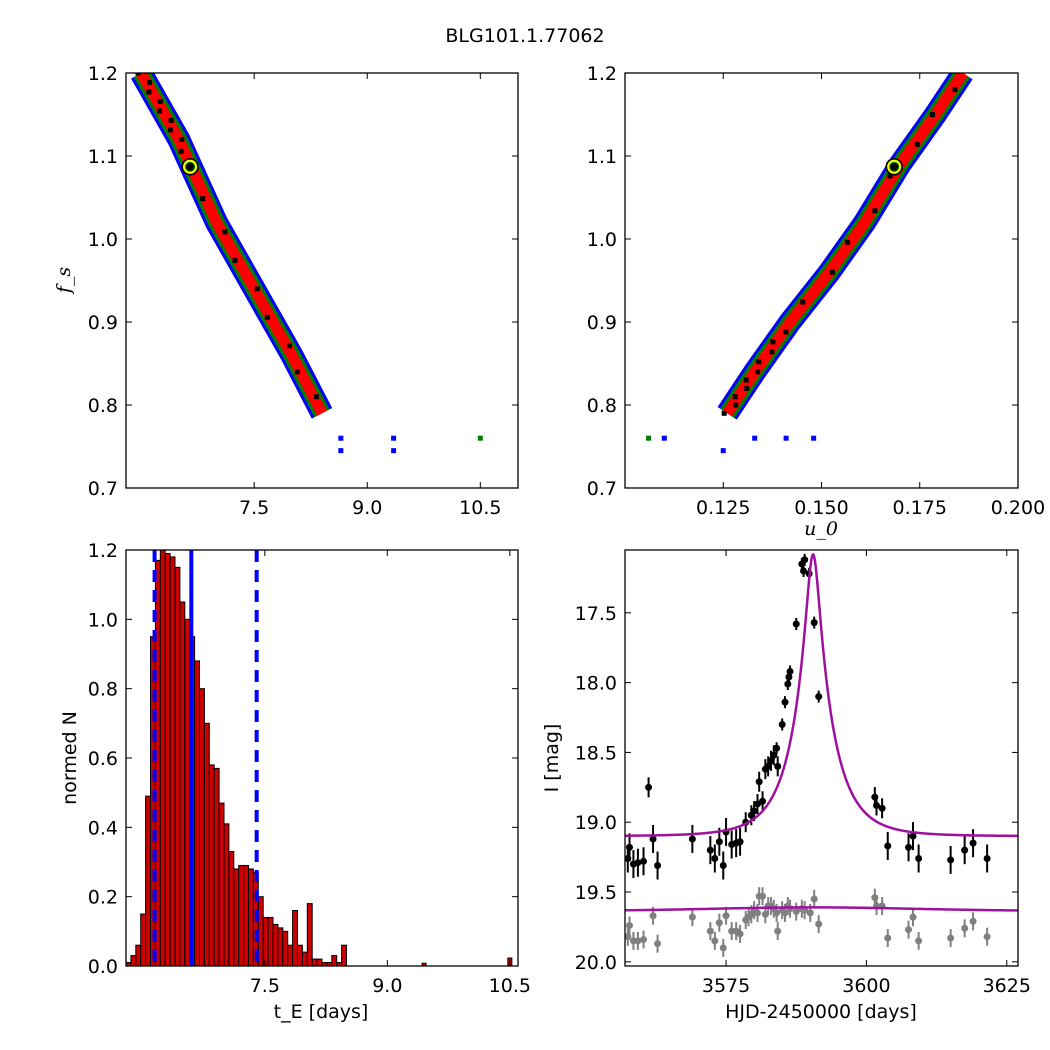  Describe the element at coordinates (602, 323) in the screenshot. I see `panel1-ytick-label: 0.9` at that location.